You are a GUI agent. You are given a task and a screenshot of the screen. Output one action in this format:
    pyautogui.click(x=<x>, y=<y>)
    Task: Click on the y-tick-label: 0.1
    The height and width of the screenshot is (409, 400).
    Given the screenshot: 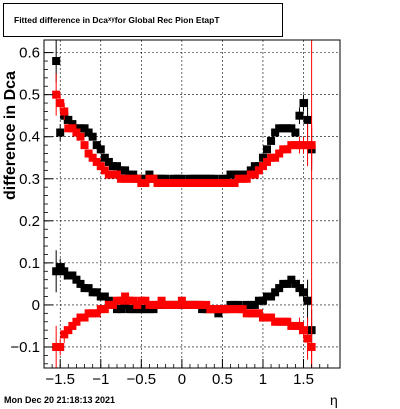 What is the action you would take?
    pyautogui.click(x=29, y=263)
    